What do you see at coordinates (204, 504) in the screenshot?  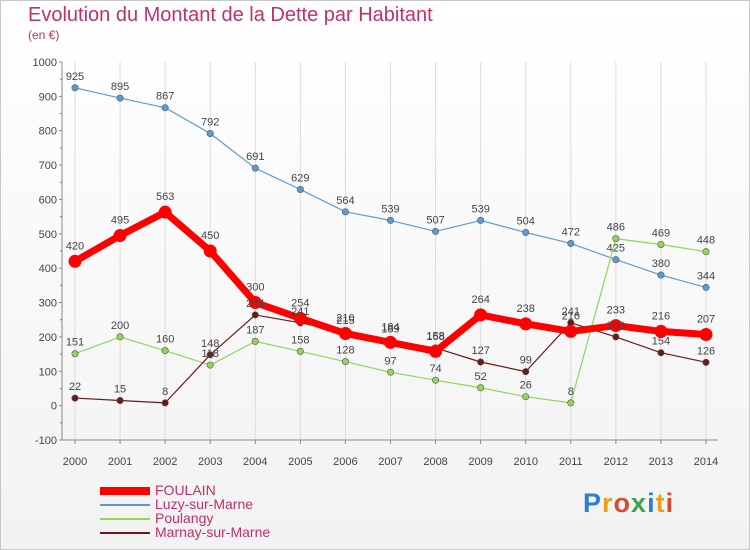 I see `legend-label: Luzy-sur-Marne` at bounding box center [204, 504].